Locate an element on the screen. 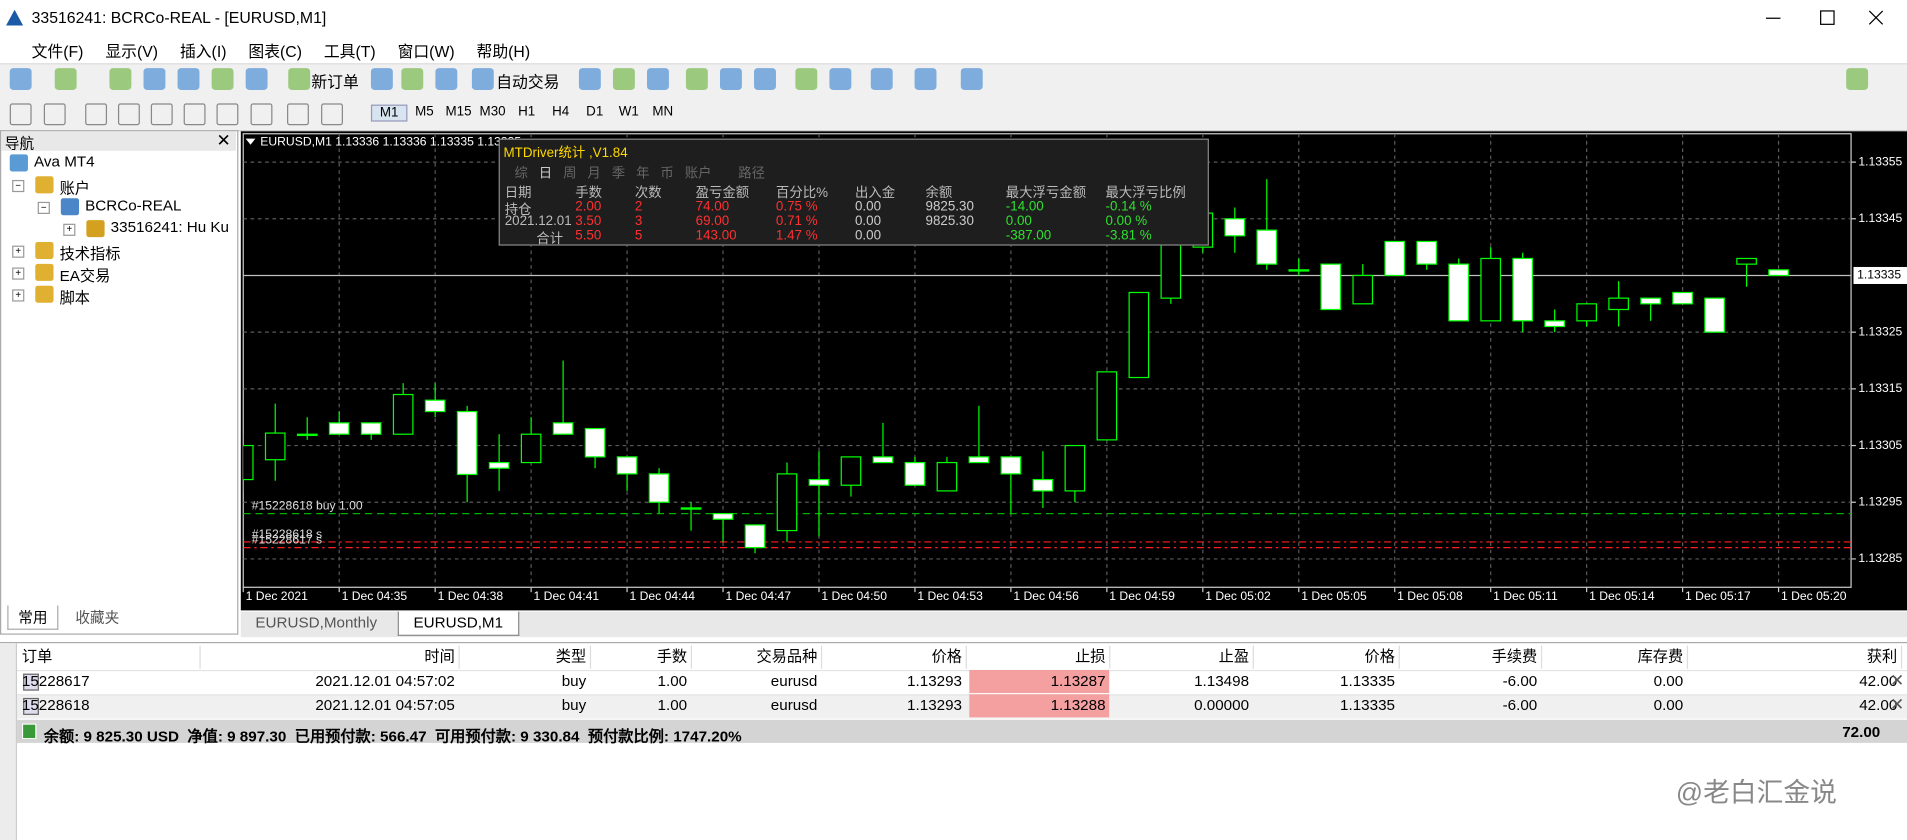  menu-item: 文件(F) is located at coordinates (57, 51).